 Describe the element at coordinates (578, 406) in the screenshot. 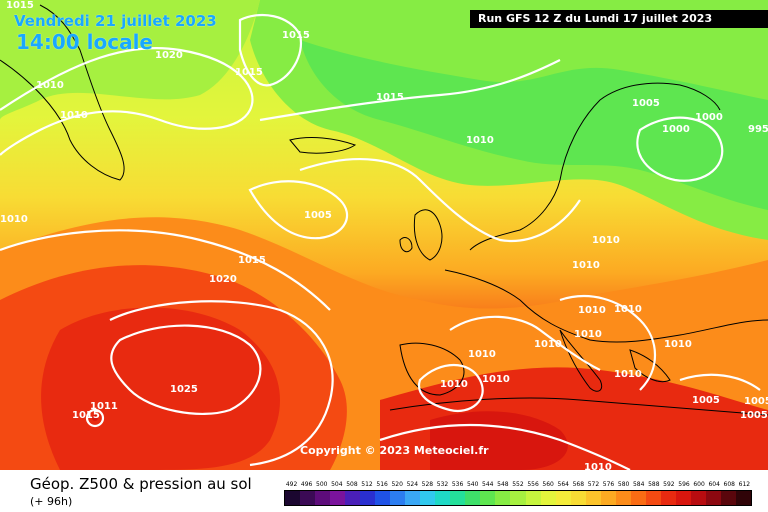

I see `north-africa-coast` at that location.